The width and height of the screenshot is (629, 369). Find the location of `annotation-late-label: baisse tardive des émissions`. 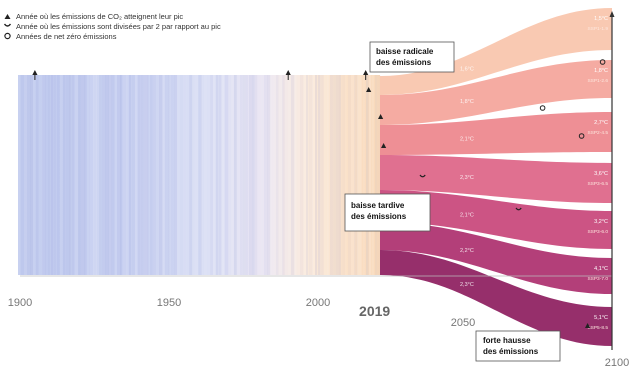

annotation-late-label: baisse tardive des émissions is located at coordinates (379, 211).